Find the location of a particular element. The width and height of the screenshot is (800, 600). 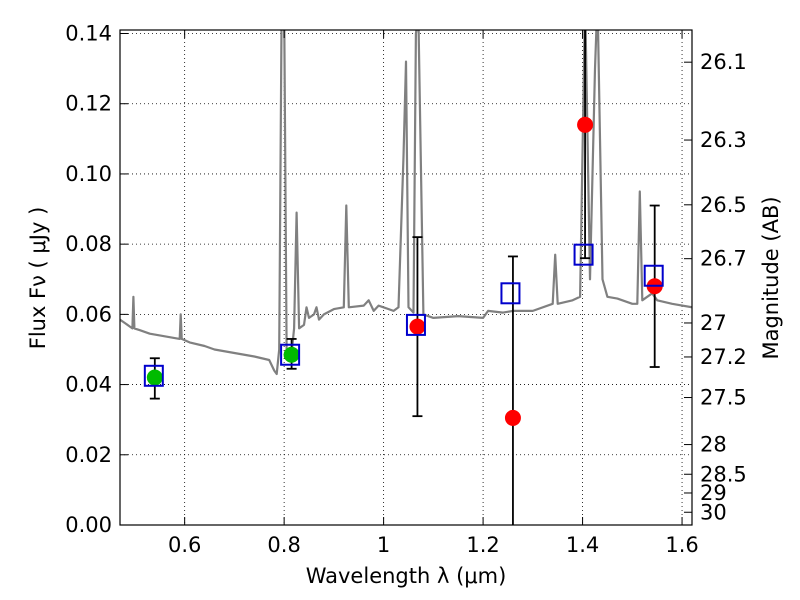

x-tick-label: 1.4 is located at coordinates (582, 545).